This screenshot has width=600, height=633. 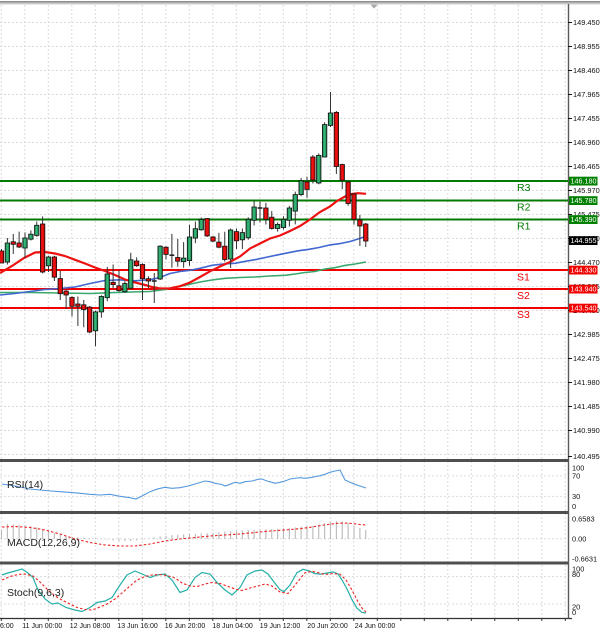 What do you see at coordinates (586, 406) in the screenshot?
I see `svg-text: 141.485` at bounding box center [586, 406].